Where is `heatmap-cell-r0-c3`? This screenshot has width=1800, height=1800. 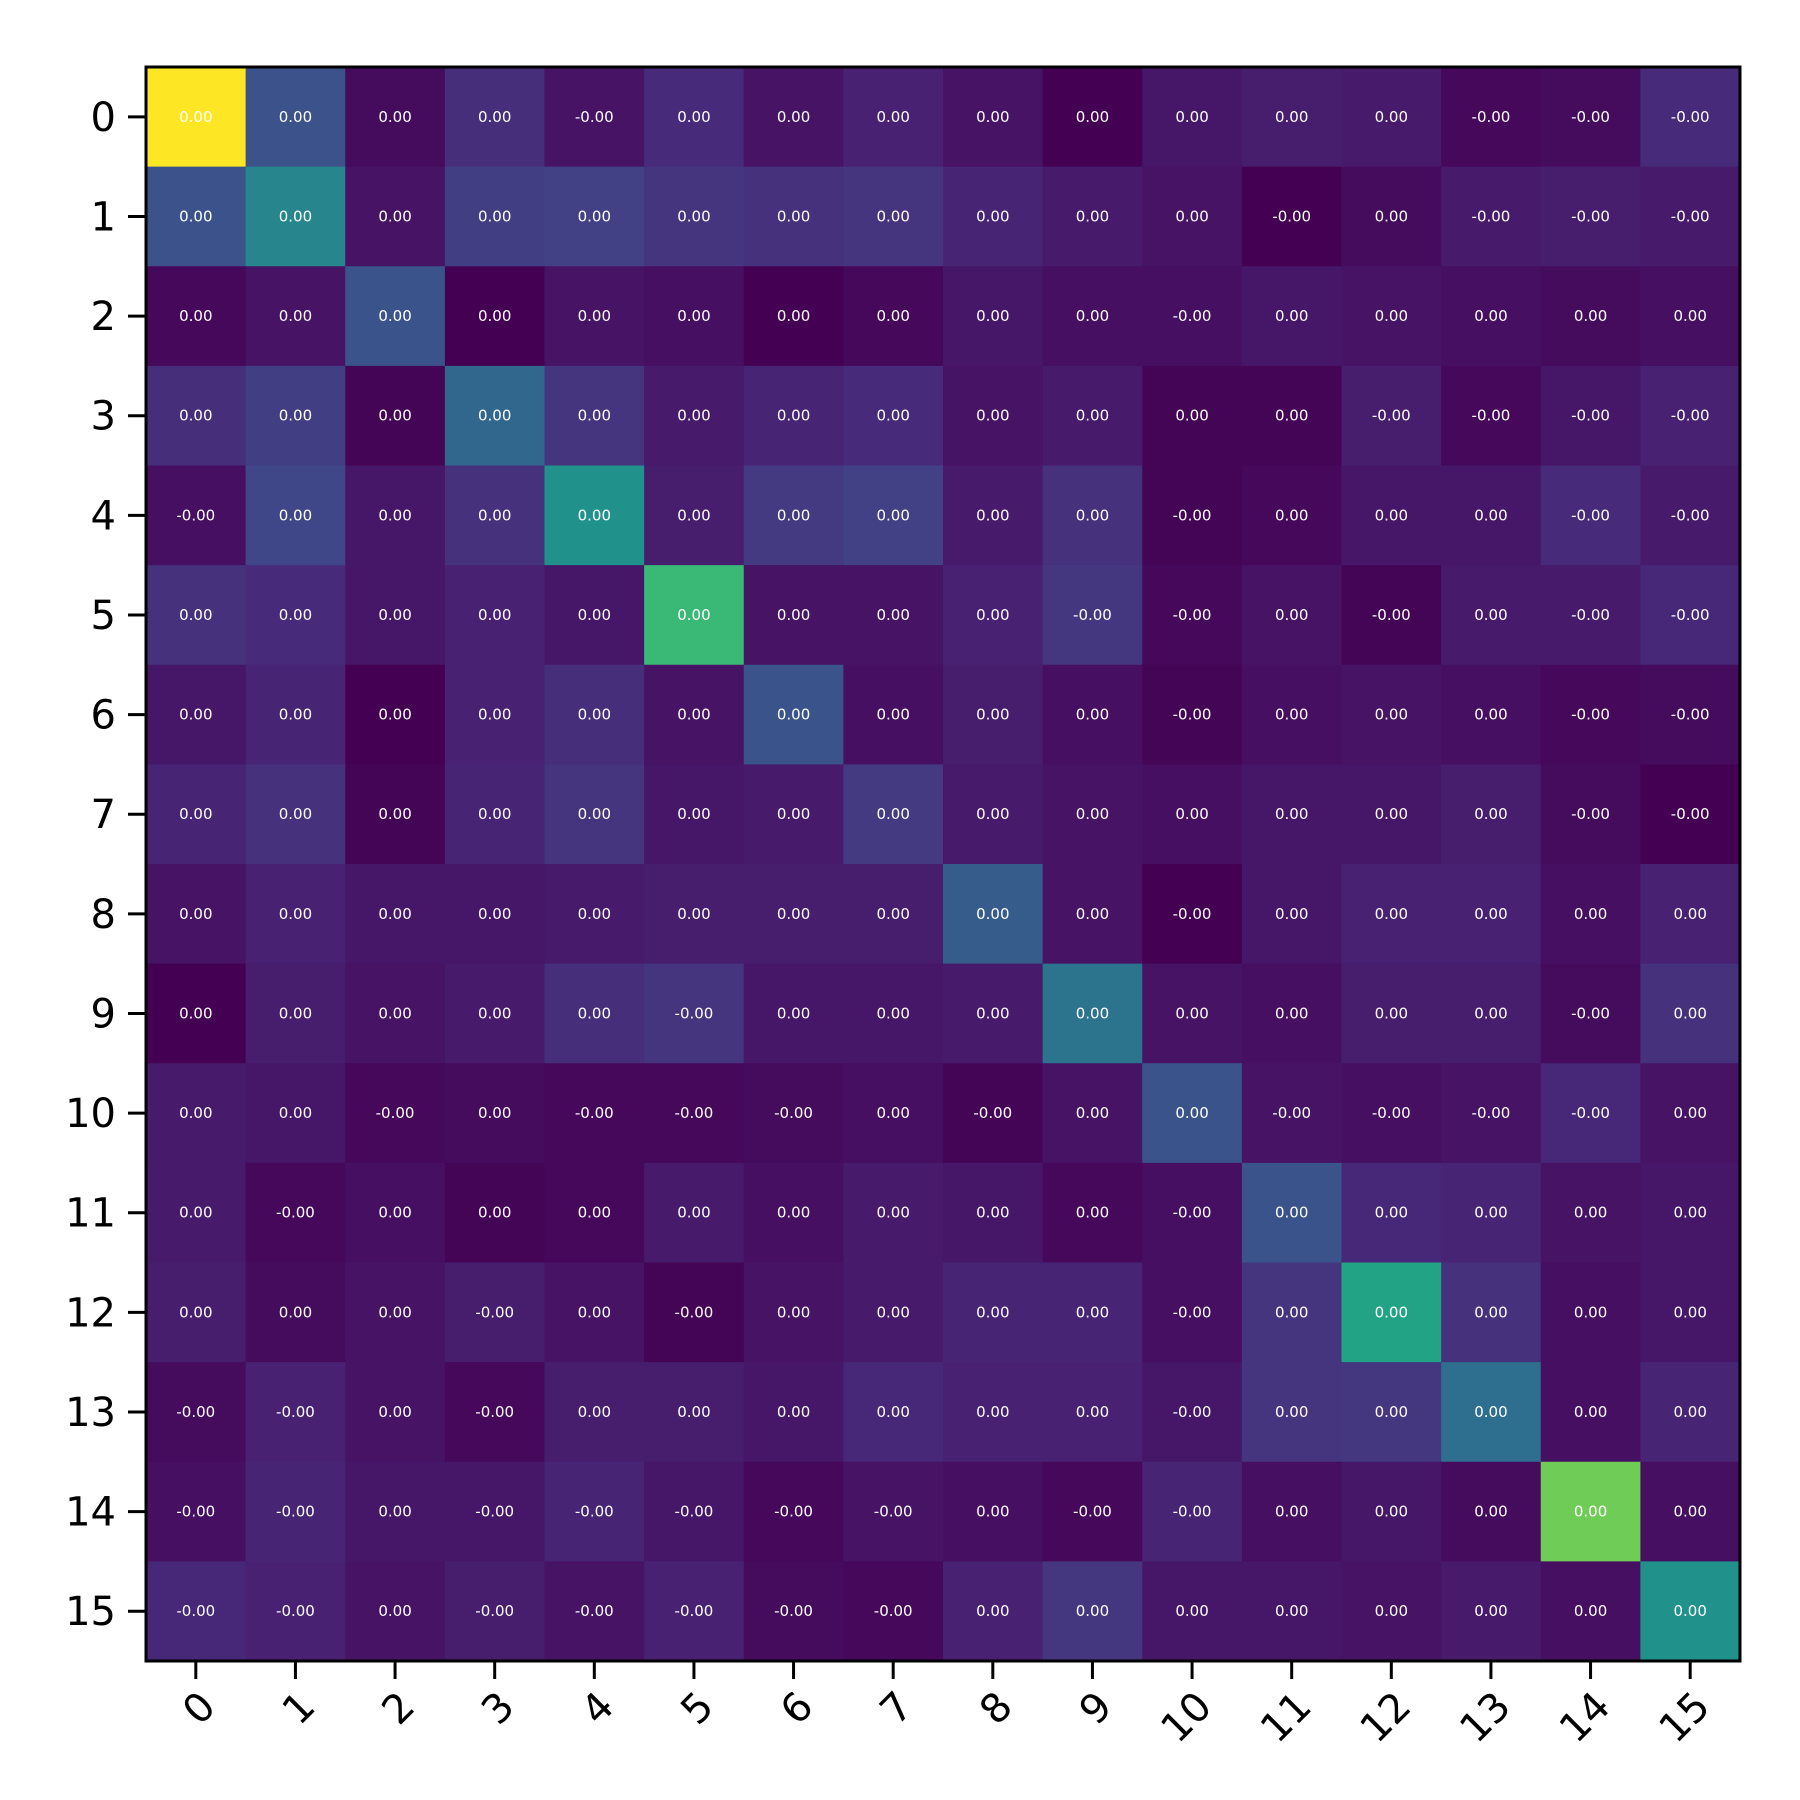
heatmap-cell-r0-c3 is located at coordinates (495, 117).